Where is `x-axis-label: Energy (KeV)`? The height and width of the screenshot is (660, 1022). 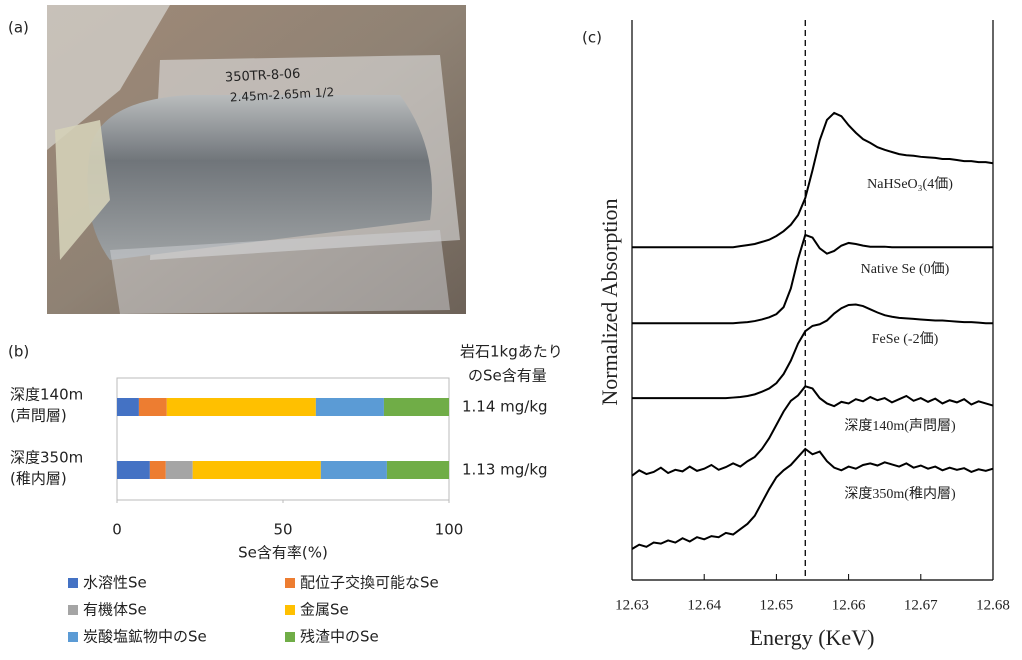
x-axis-label: Energy (KeV) is located at coordinates (812, 637).